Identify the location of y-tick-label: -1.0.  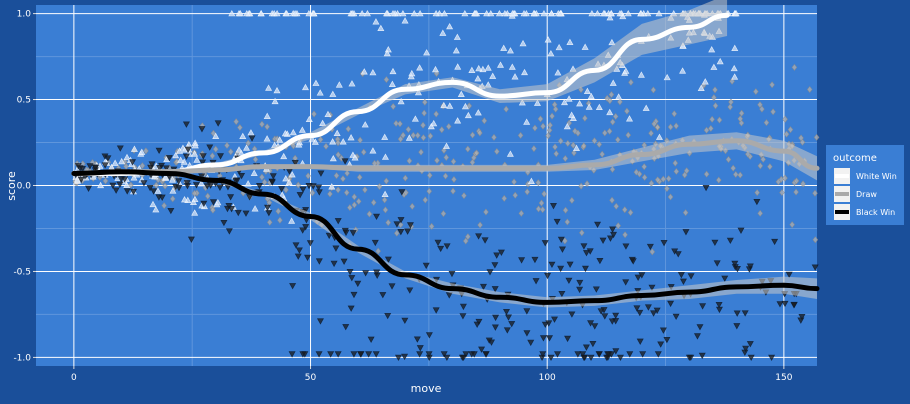
(22, 358).